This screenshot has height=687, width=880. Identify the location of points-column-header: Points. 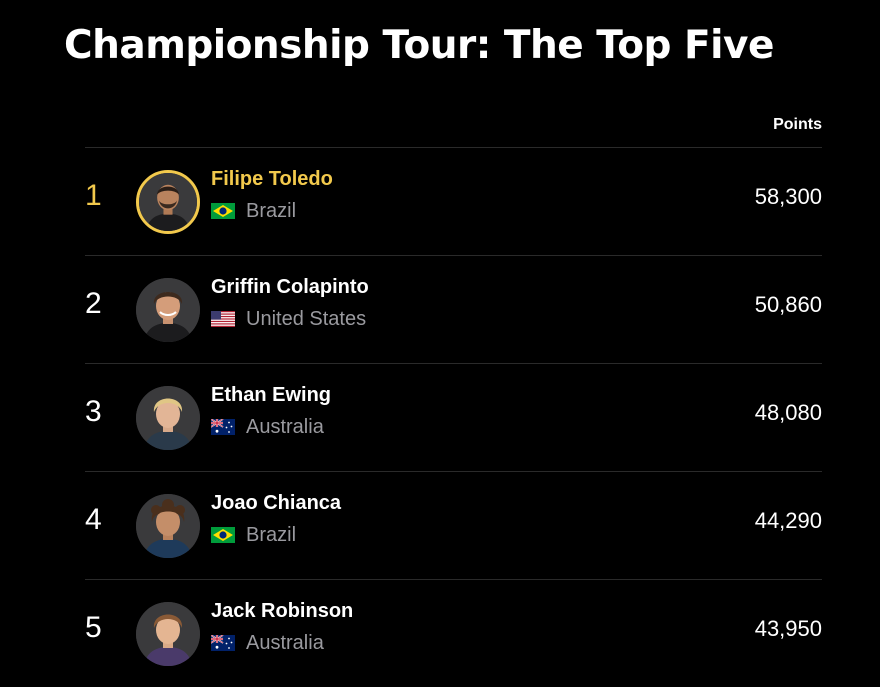
(797, 124).